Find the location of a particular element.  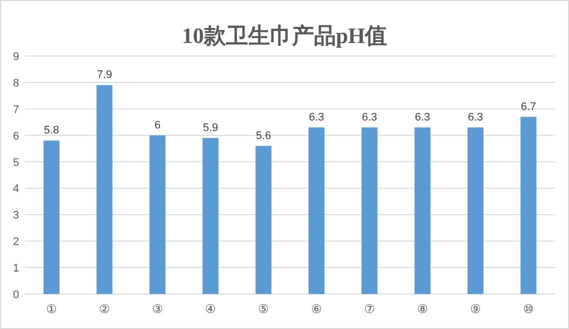

x-tick-label: ⑨ is located at coordinates (475, 309).